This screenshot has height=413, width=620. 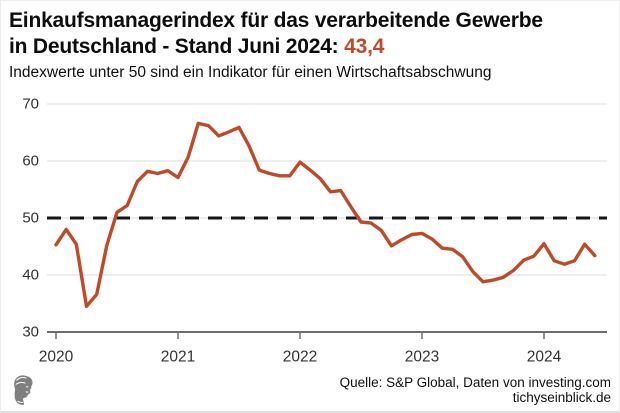 What do you see at coordinates (364, 46) in the screenshot?
I see `chart-title-current-value: 43,4` at bounding box center [364, 46].